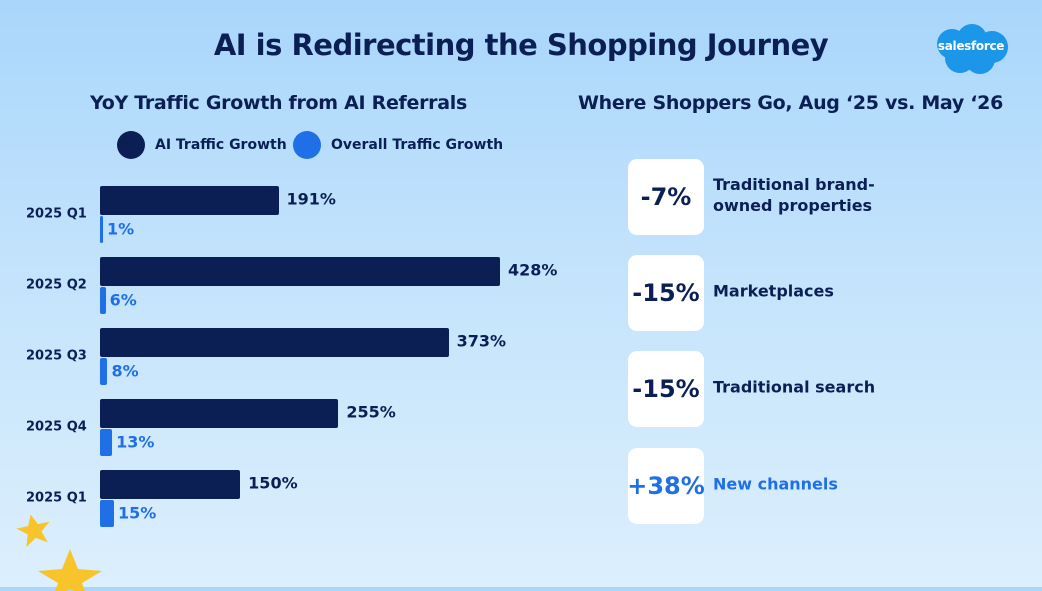  I want to click on legend-ai-traffic: AI Traffic Growth, so click(202, 145).